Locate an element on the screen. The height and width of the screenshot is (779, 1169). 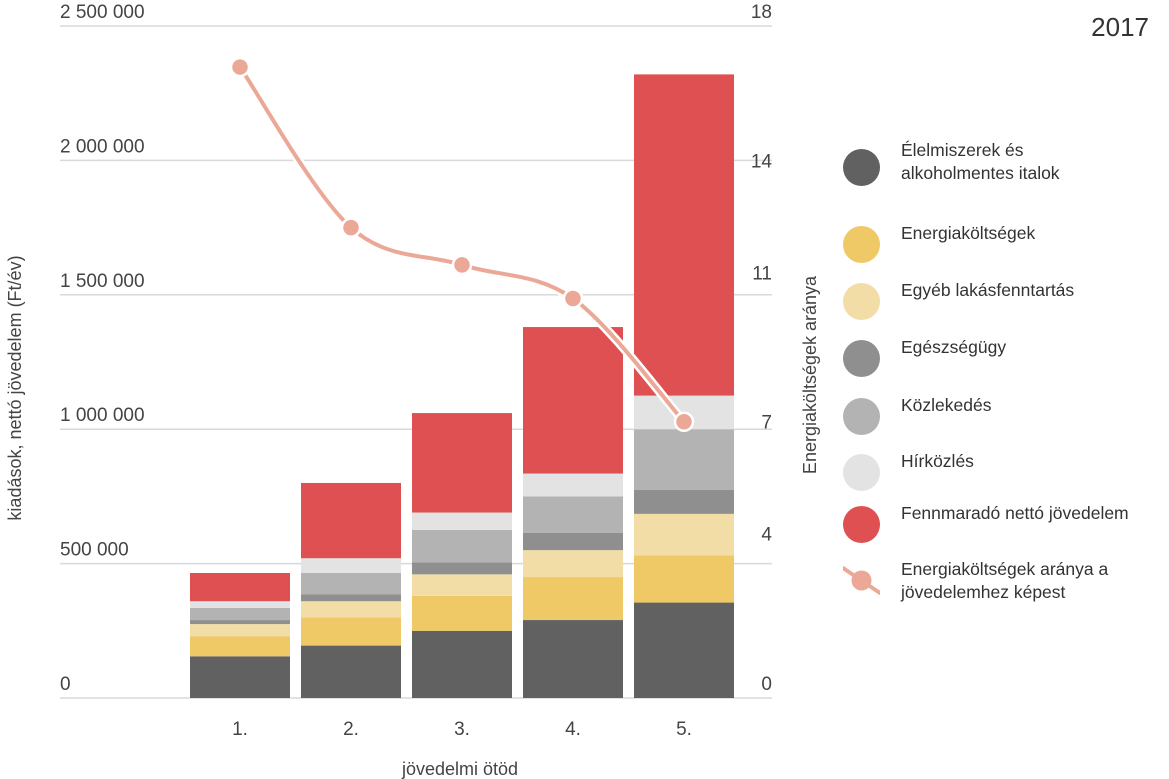
y2-tick-label: 0 is located at coordinates (766, 684).